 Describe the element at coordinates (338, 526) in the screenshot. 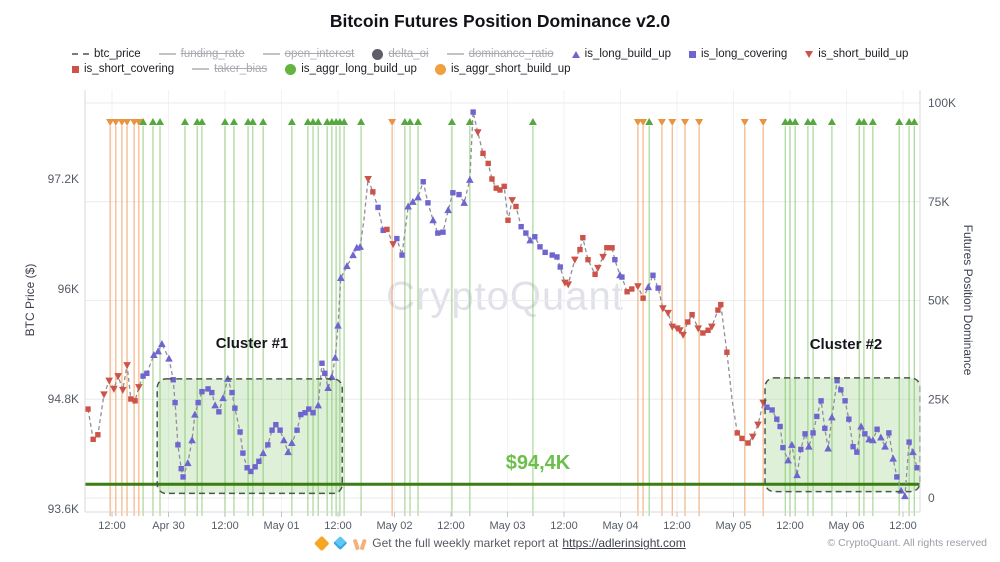

I see `x-tick-label: 12:00` at that location.